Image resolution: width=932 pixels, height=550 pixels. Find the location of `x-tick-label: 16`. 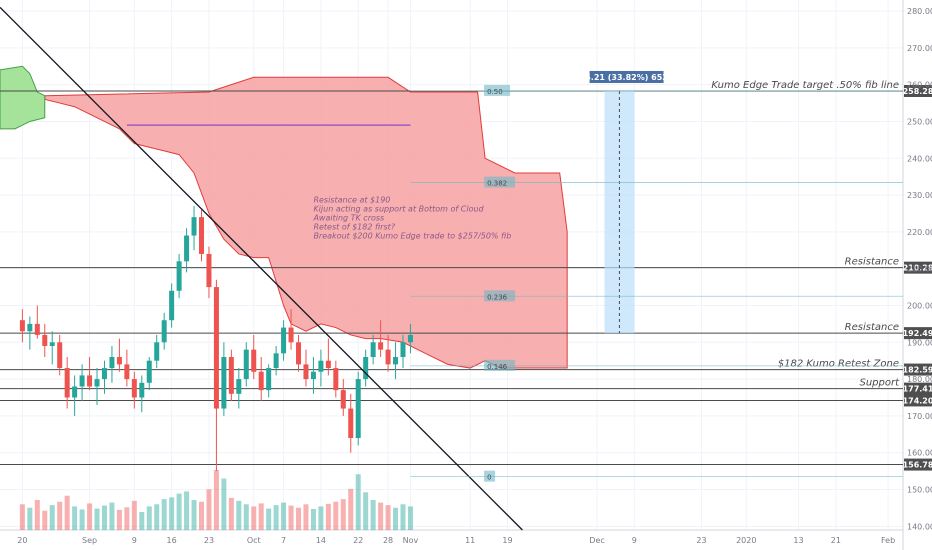

x-tick-label: 16 is located at coordinates (172, 540).